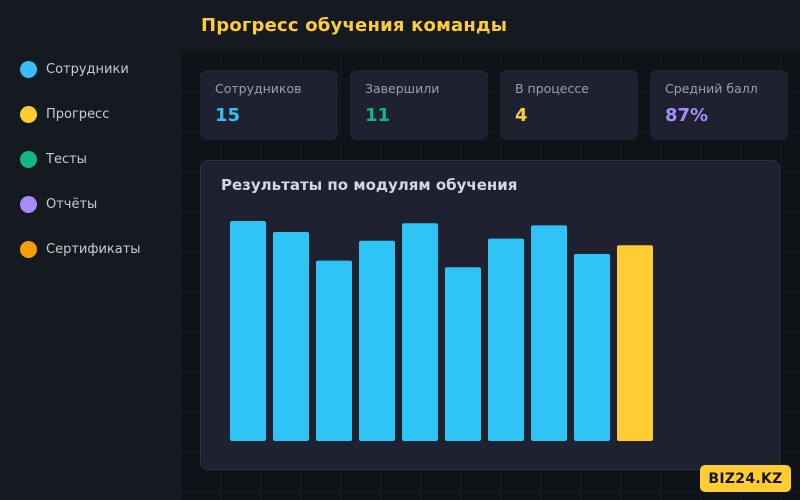 The width and height of the screenshot is (800, 500). Describe the element at coordinates (369, 185) in the screenshot. I see `chart-title: Результаты по модулям обучения` at that location.